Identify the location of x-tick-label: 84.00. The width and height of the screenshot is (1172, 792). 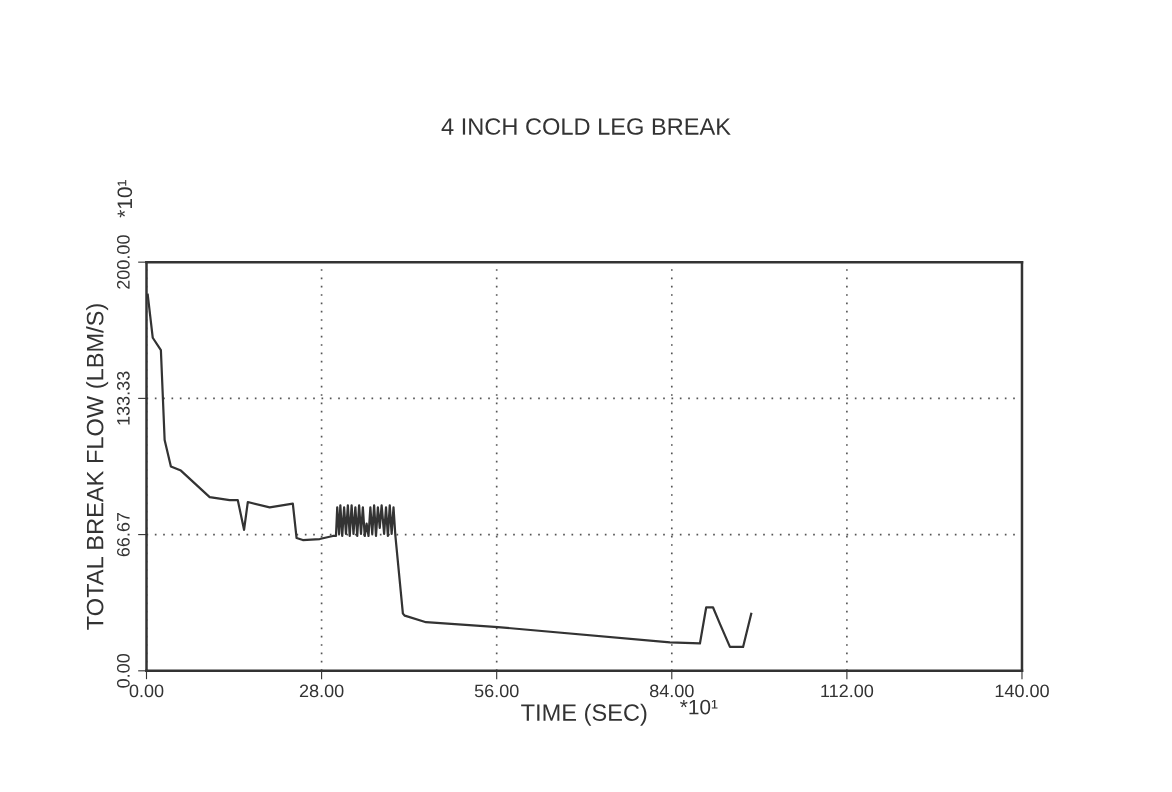
(671, 691).